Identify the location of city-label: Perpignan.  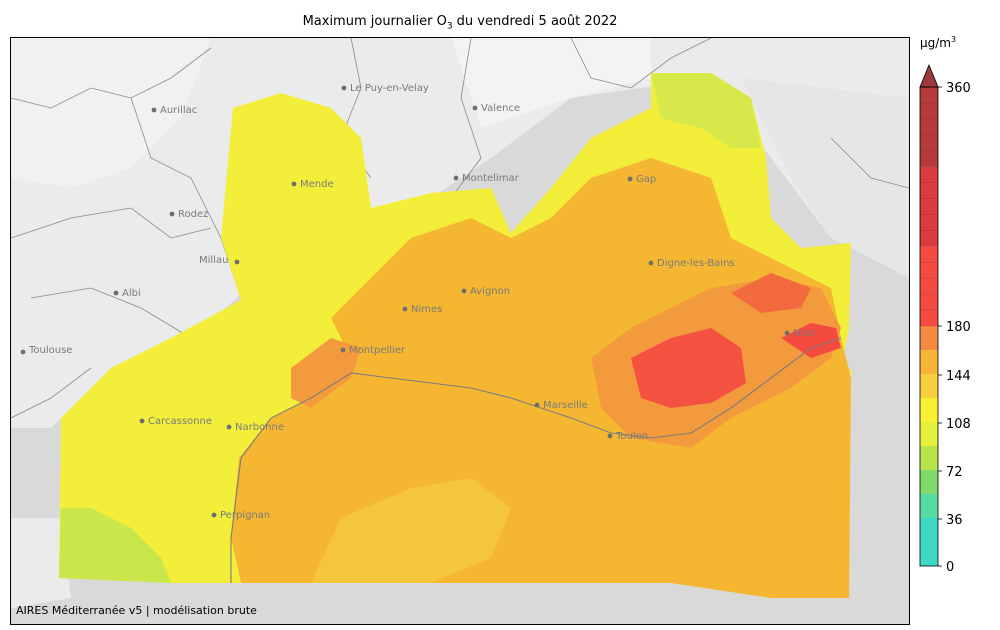
(245, 515).